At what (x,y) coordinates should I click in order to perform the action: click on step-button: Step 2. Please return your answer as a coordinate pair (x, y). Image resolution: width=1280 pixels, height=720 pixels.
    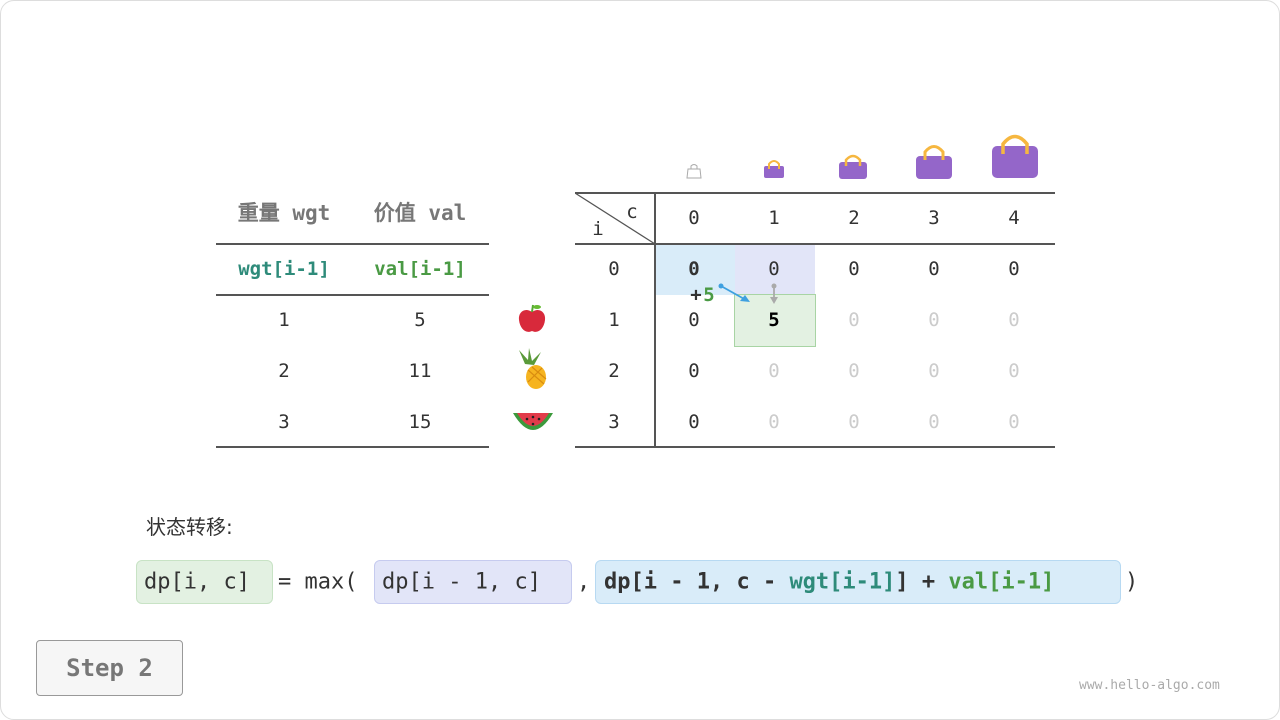
    Looking at the image, I should click on (109, 668).